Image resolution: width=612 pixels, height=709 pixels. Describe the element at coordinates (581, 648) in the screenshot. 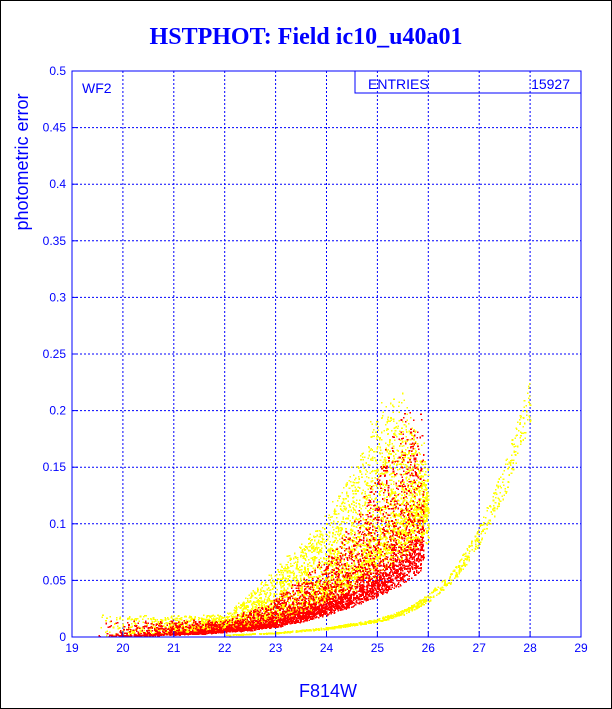

I see `x-tick-label: 29` at that location.